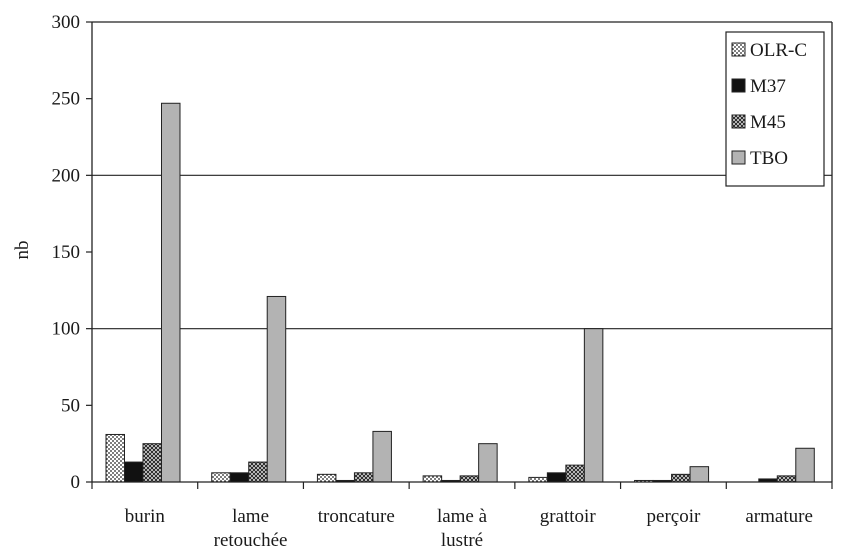  I want to click on x-tick-label: grattoir, so click(568, 516).